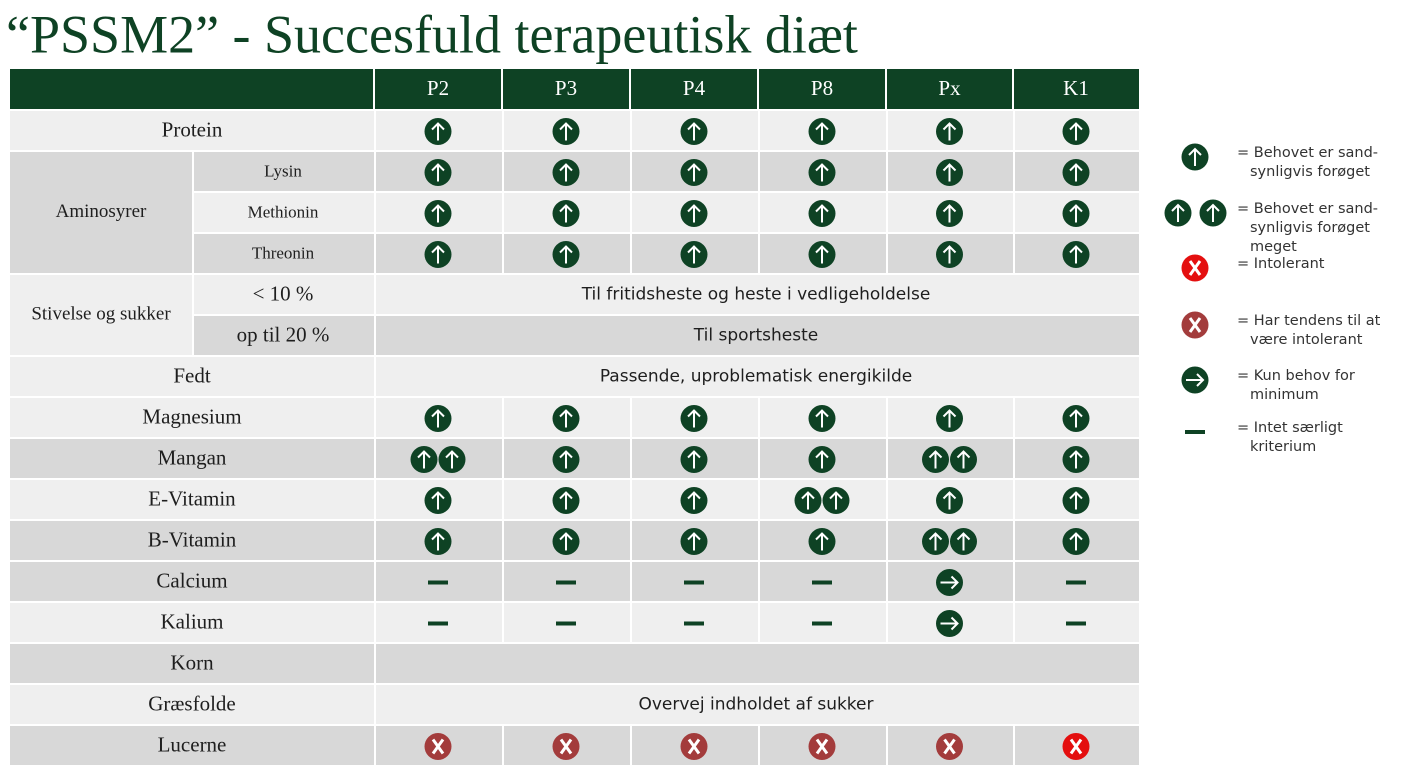 The image size is (1412, 773). I want to click on row-label: Korn, so click(192, 662).